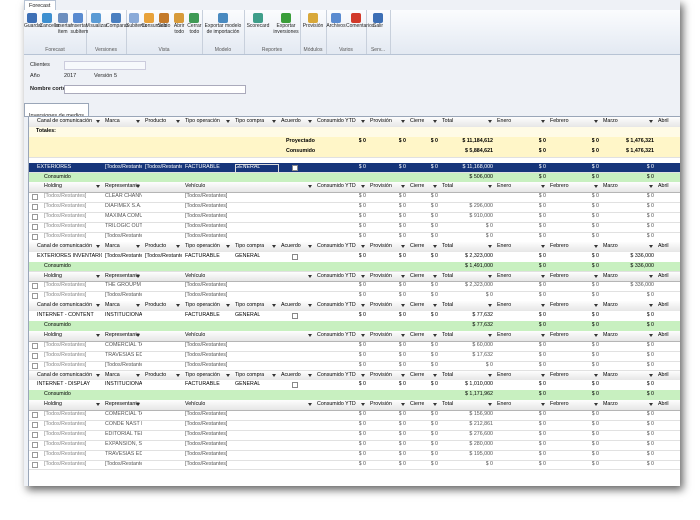 The height and width of the screenshot is (520, 700). I want to click on clientes-field, so click(105, 65).